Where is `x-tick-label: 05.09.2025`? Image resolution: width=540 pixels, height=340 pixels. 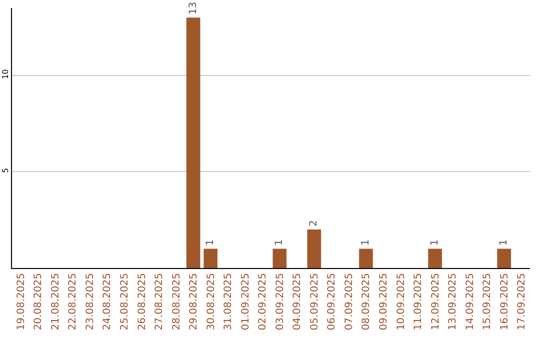
x-tick-label: 05.09.2025 is located at coordinates (314, 301).